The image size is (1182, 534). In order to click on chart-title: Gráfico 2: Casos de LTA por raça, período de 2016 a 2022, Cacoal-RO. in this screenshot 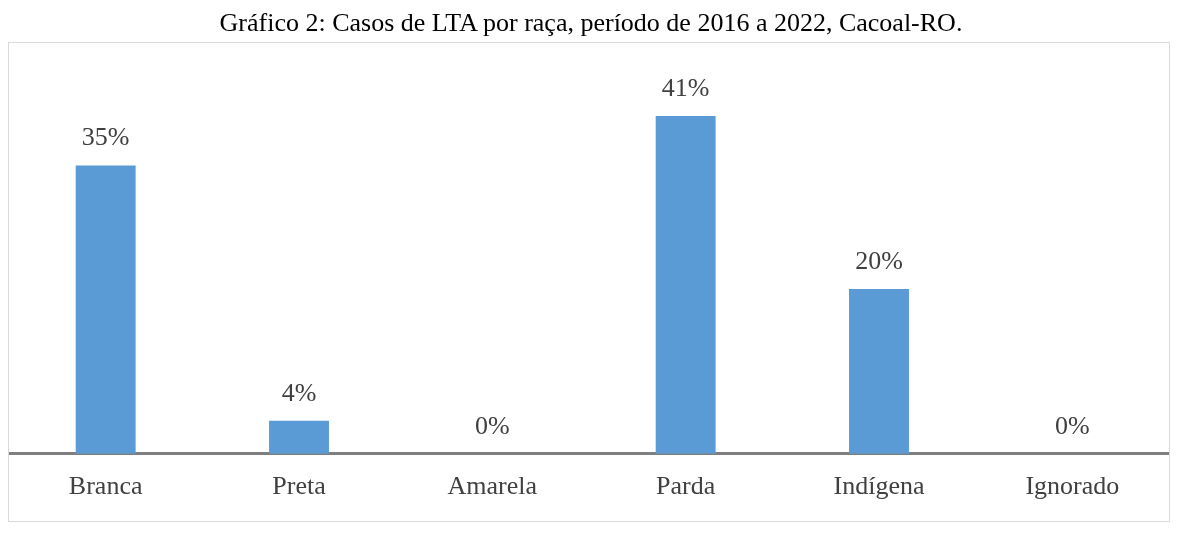, I will do `click(591, 23)`.